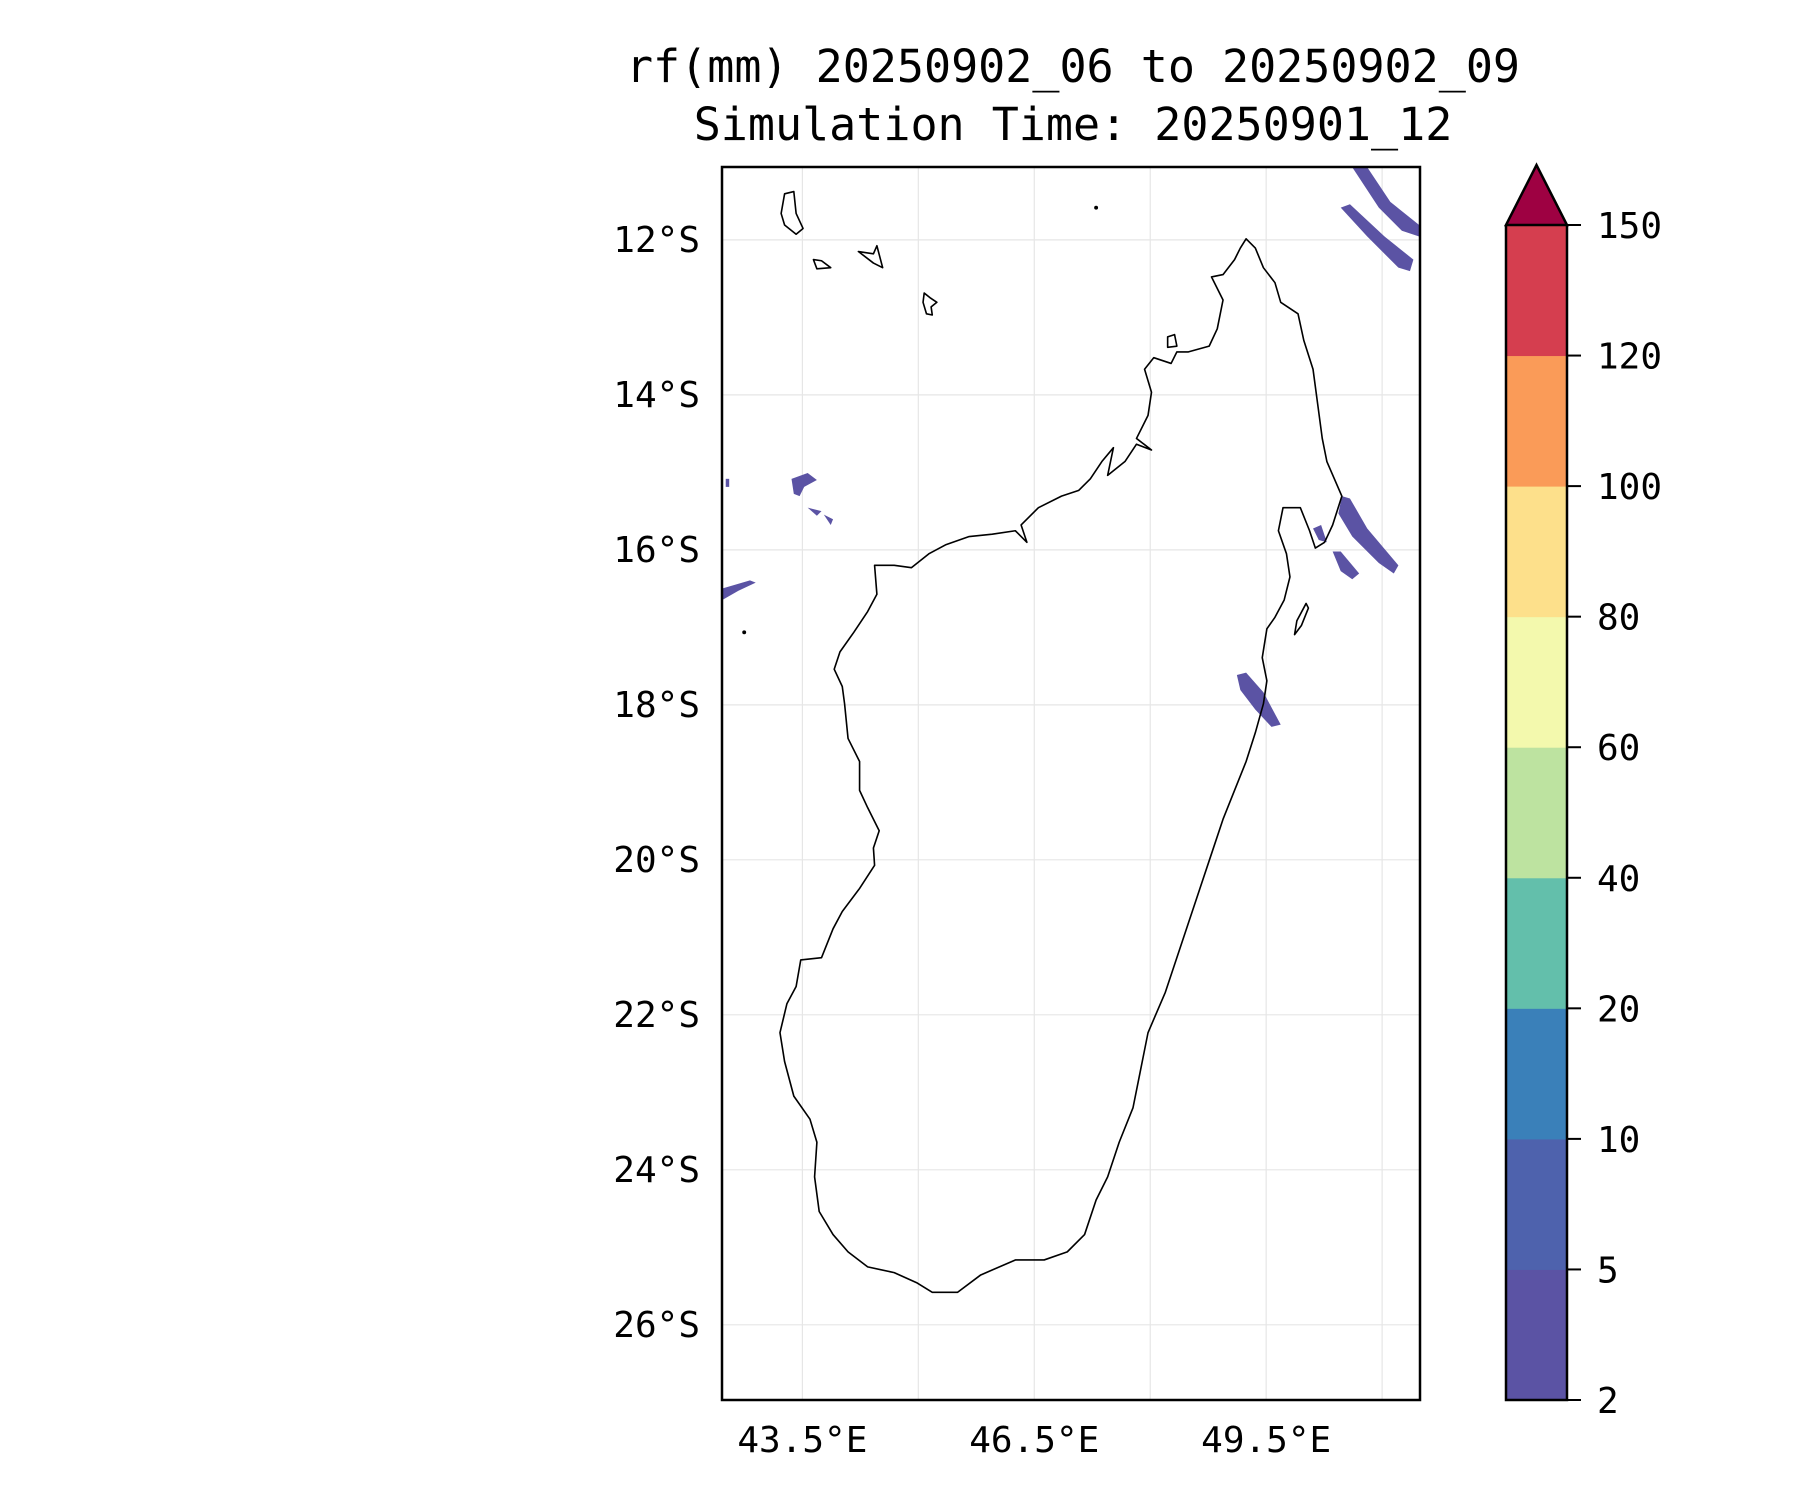 The width and height of the screenshot is (1800, 1500). I want to click on rainfall-regions, so click(1071, 447).